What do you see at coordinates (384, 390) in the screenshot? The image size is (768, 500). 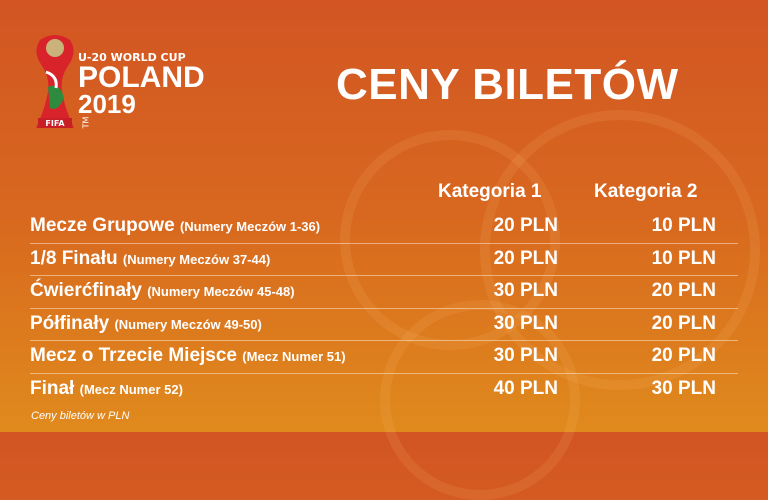 I see `table-row: Finał (Mecz Numer 52) 40 PLN 30 PLN` at bounding box center [384, 390].